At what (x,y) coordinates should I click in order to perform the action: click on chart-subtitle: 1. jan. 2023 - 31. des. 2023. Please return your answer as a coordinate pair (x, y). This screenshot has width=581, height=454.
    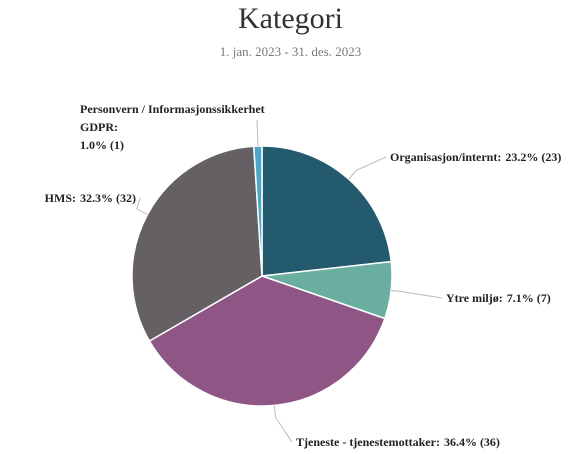
    Looking at the image, I should click on (290, 51).